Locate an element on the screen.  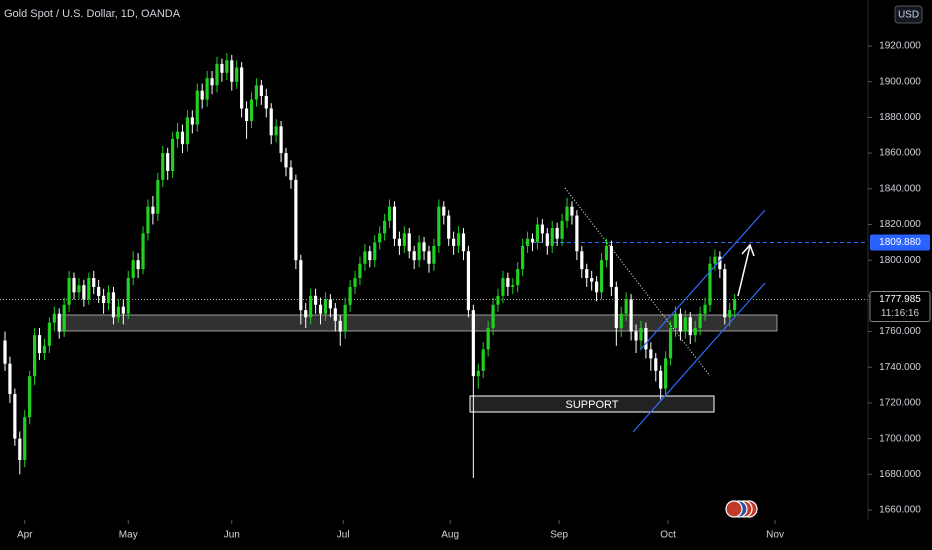
last-price-label: 1777.985 is located at coordinates (900, 299).